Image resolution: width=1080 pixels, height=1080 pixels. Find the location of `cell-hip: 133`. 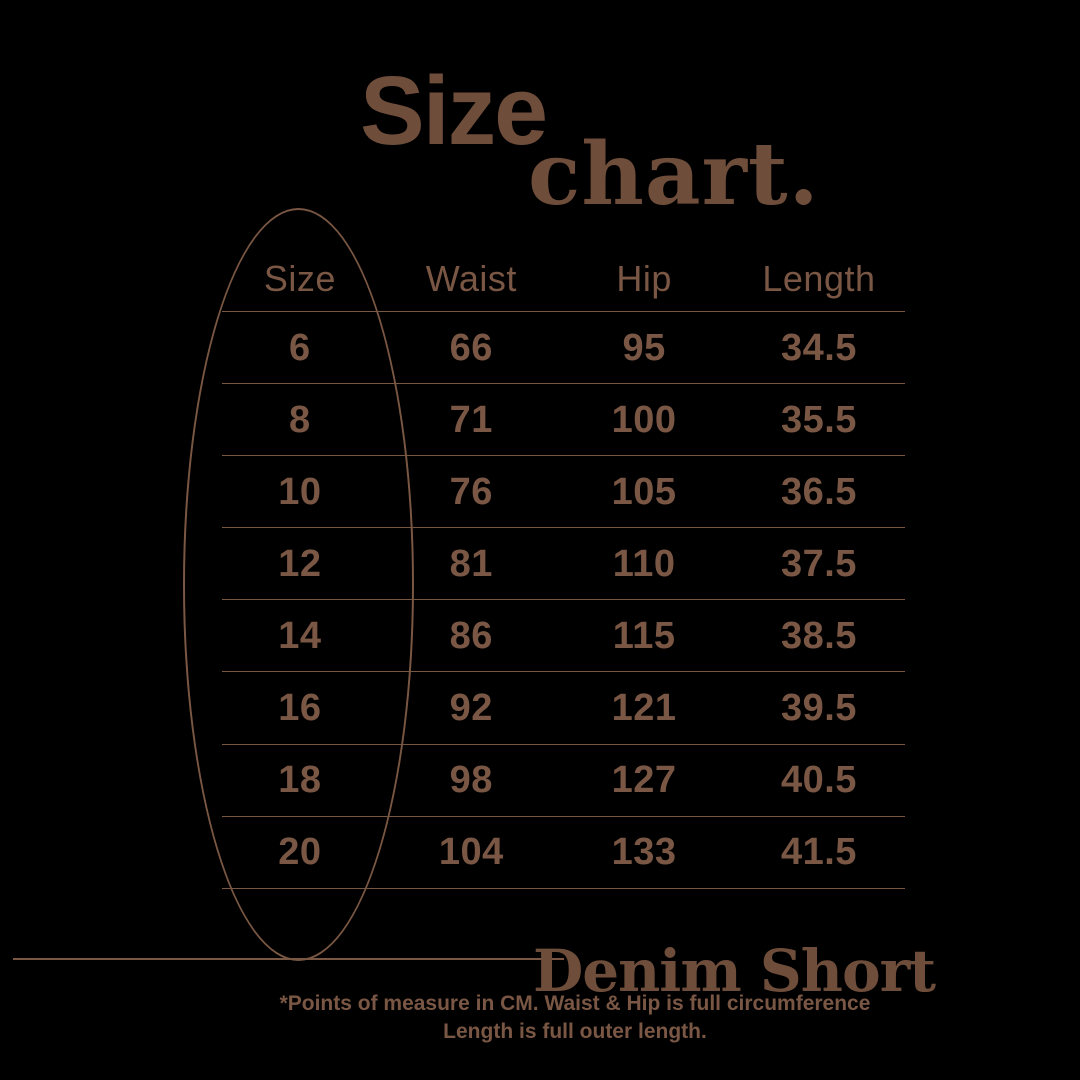

cell-hip: 133 is located at coordinates (644, 852).